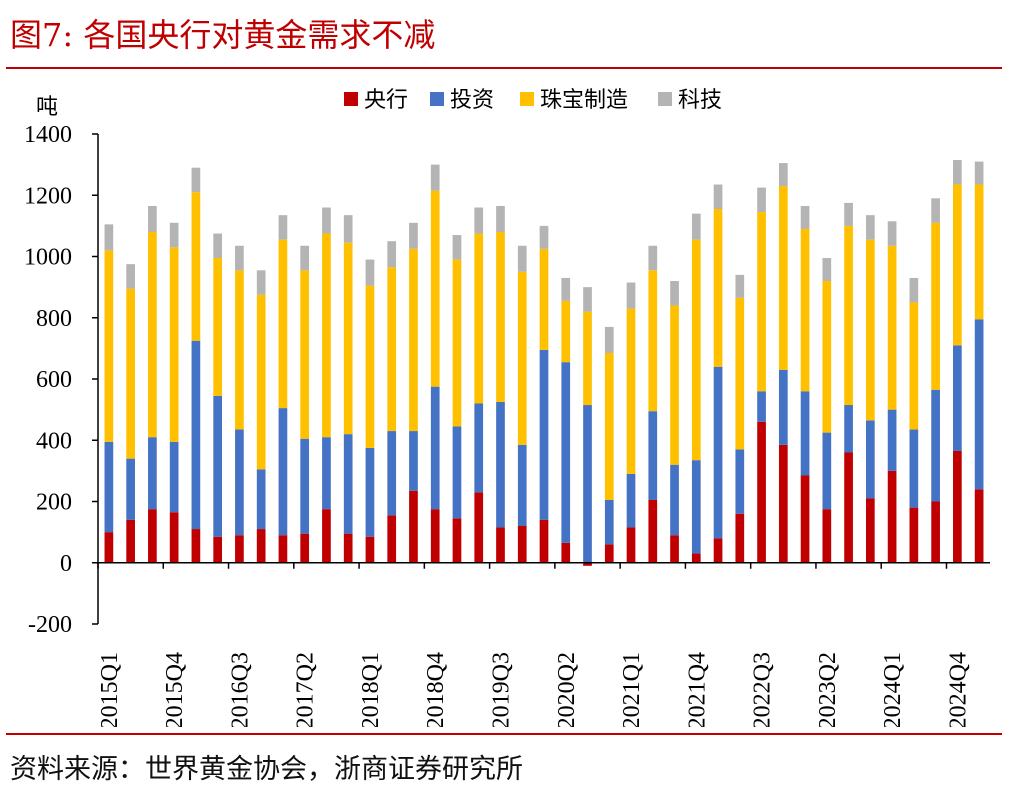 The image size is (1018, 792). What do you see at coordinates (718, 452) in the screenshot?
I see `bar-segment-2-2022Q1` at bounding box center [718, 452].